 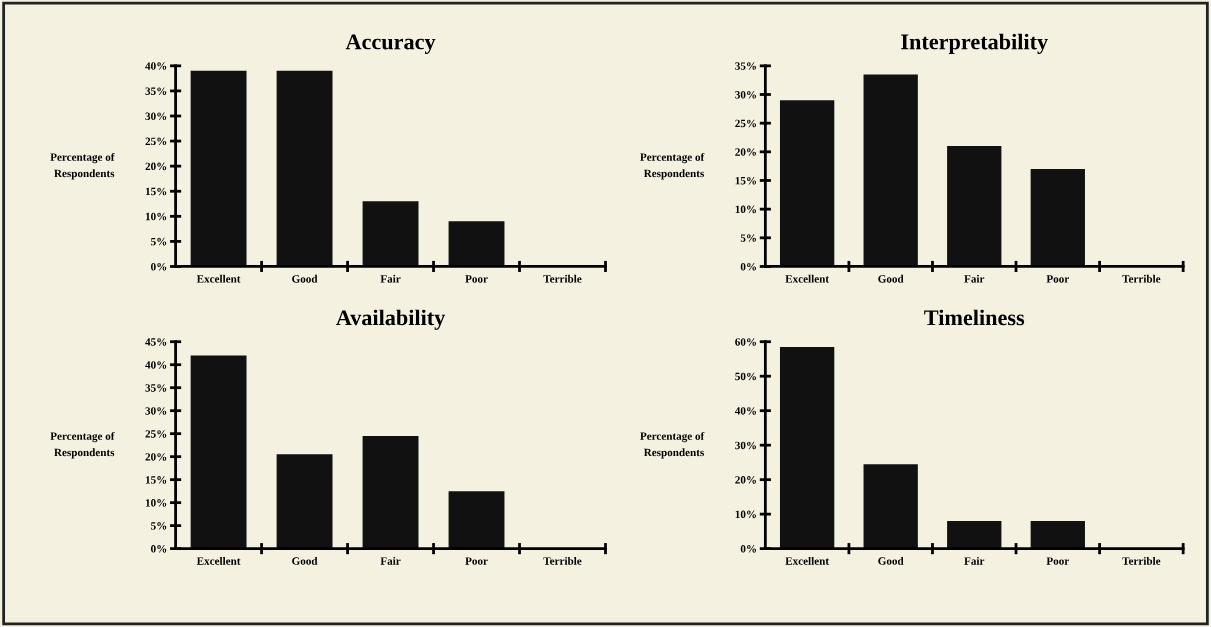 What do you see at coordinates (390, 44) in the screenshot?
I see `chart-title: Accuracy` at bounding box center [390, 44].